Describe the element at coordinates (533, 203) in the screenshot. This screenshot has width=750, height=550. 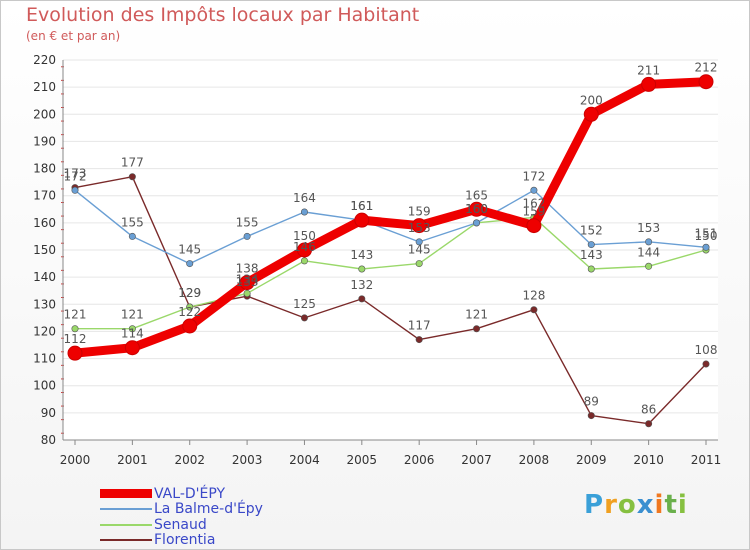
I see `data-label: 162` at that location.